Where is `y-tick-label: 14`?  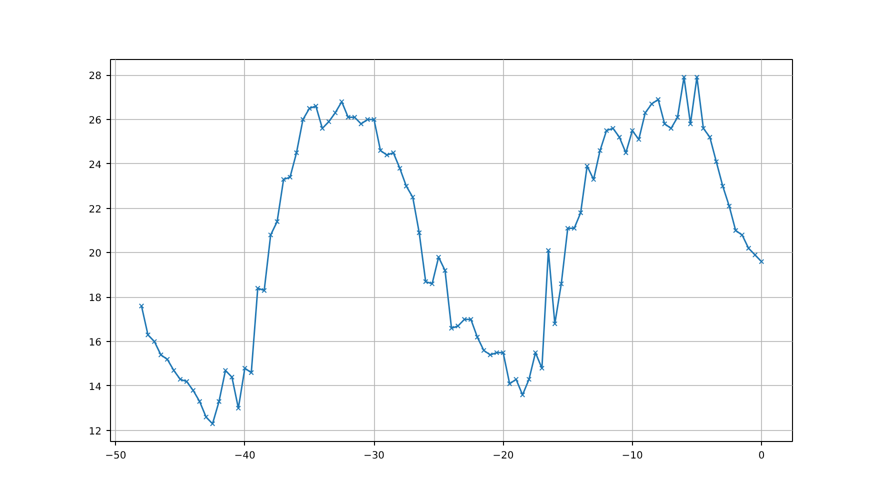
y-tick-label: 14 is located at coordinates (95, 387).